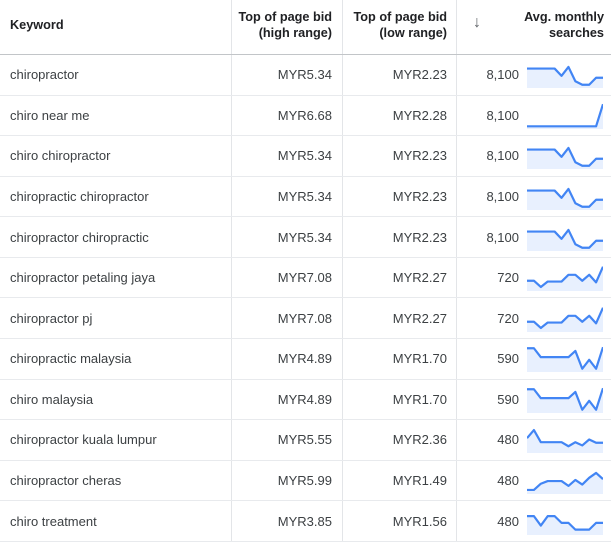 This screenshot has height=542, width=611. Describe the element at coordinates (287, 480) in the screenshot. I see `high-bid-cell: MYR5.99` at that location.